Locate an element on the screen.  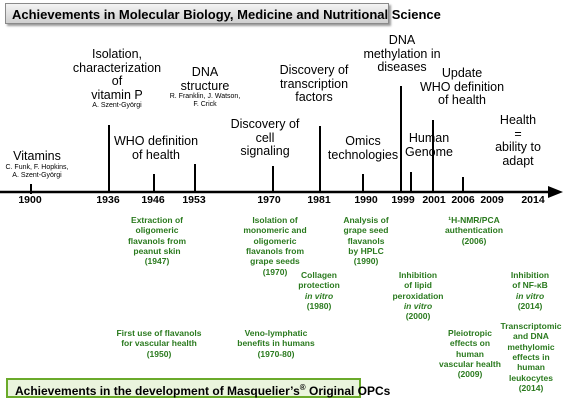
tick-1981 is located at coordinates (320, 159).